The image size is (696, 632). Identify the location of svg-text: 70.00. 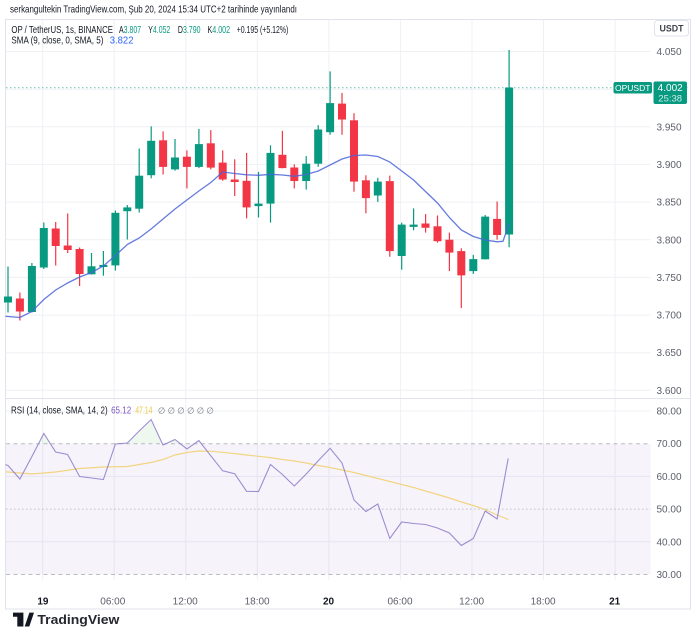
(669, 444).